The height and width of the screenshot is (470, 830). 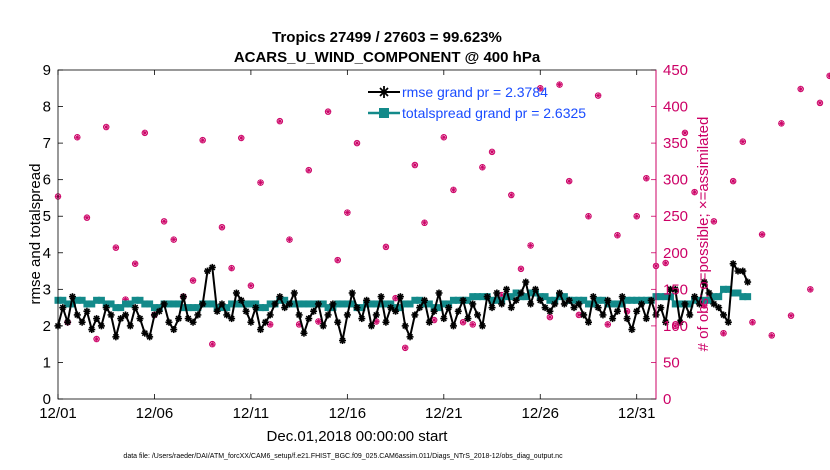 I want to click on y-left-tick-label: 1, so click(x=47, y=362).